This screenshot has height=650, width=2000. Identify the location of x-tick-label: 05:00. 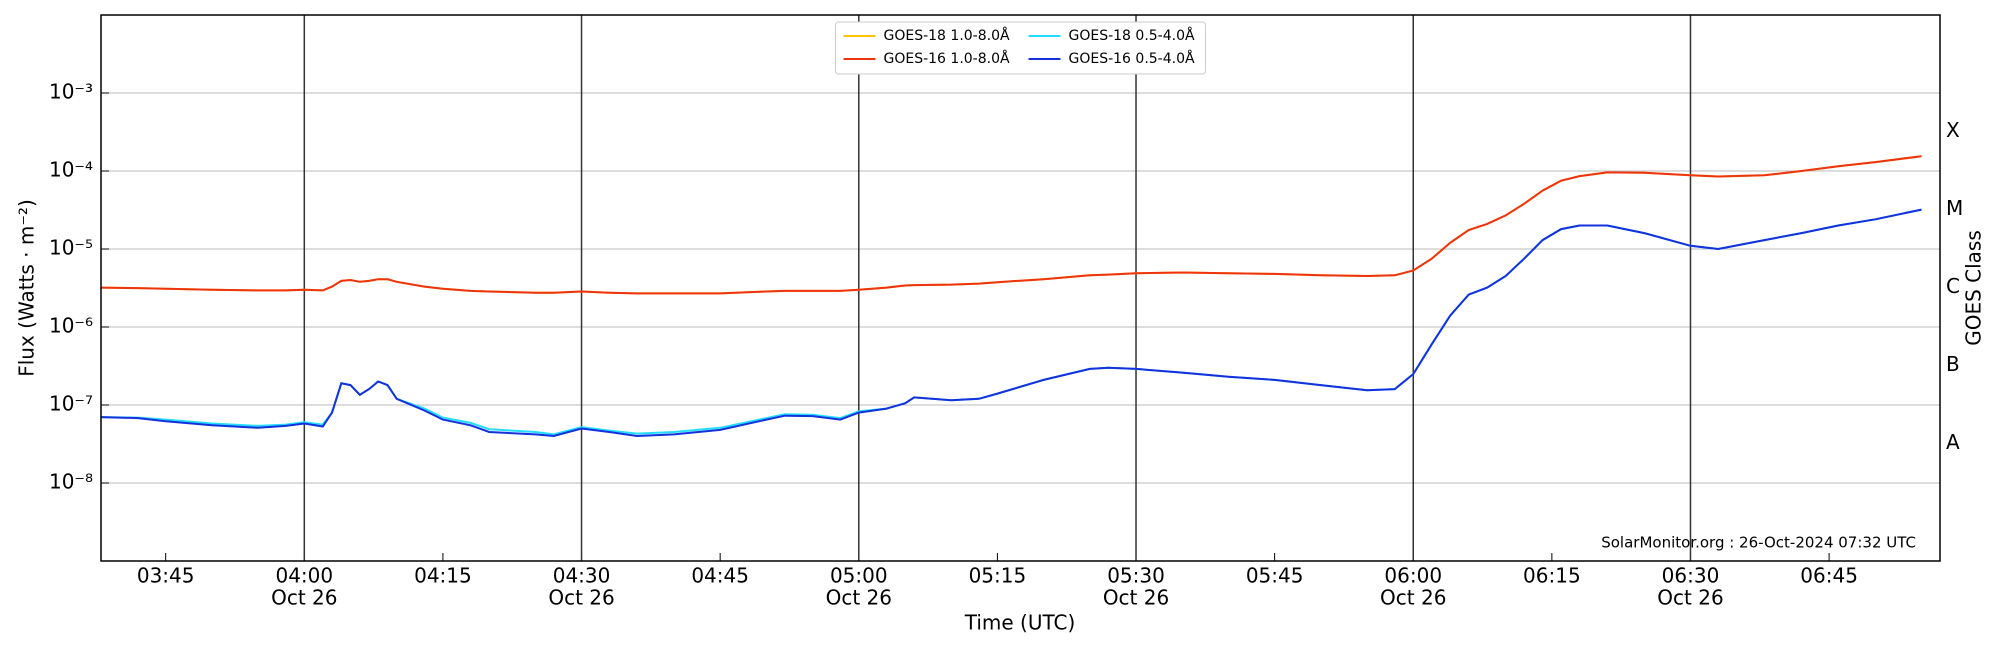
(859, 576).